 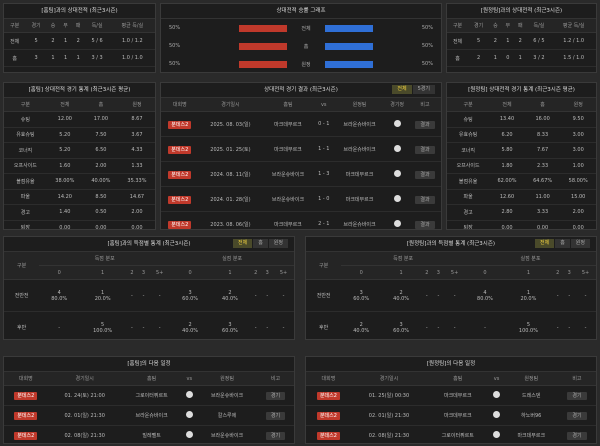 What do you see at coordinates (520, 41) in the screenshot?
I see `cell: 2` at bounding box center [520, 41].